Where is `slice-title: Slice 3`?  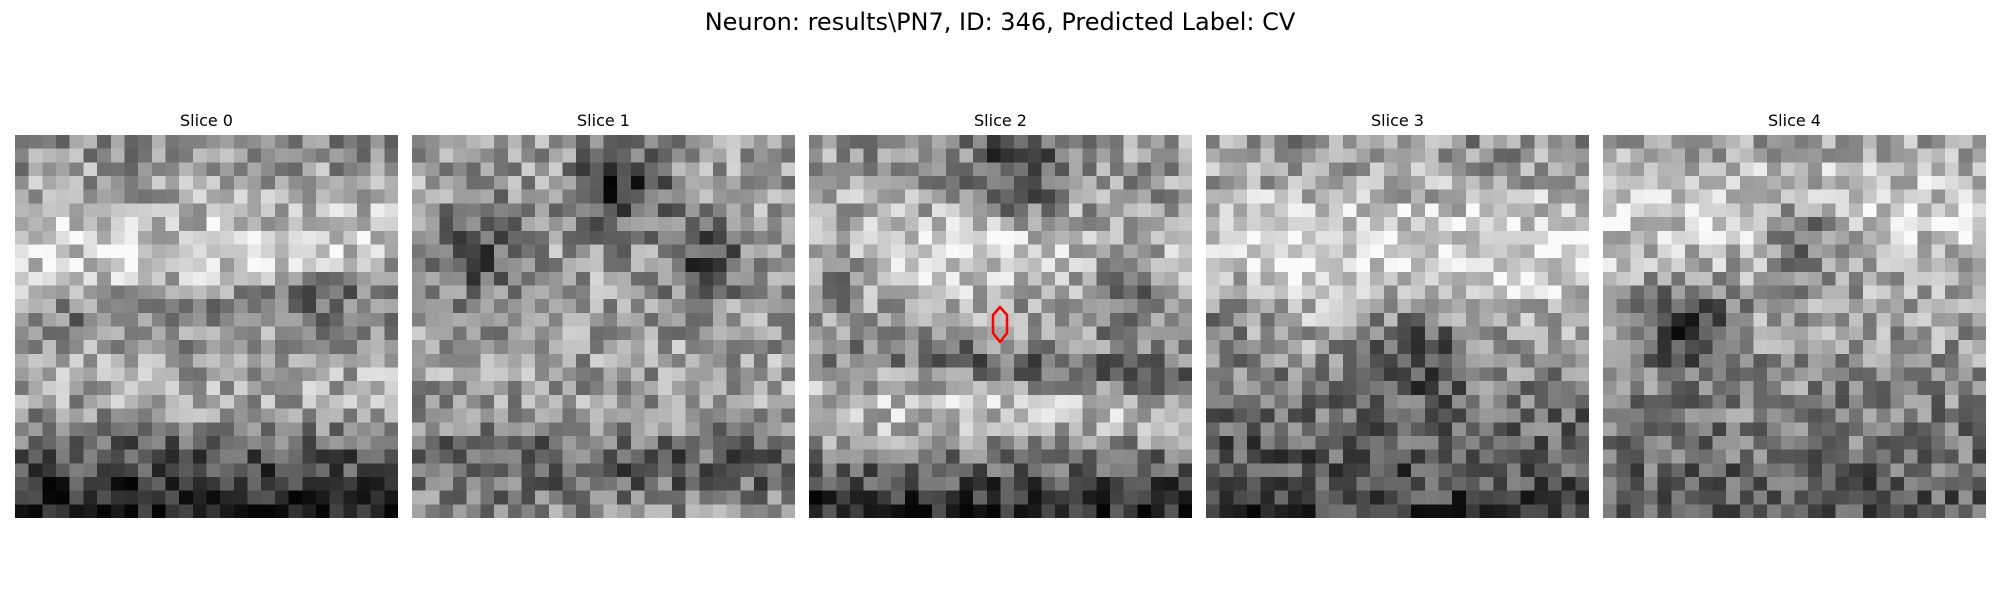 slice-title: Slice 3 is located at coordinates (1397, 120).